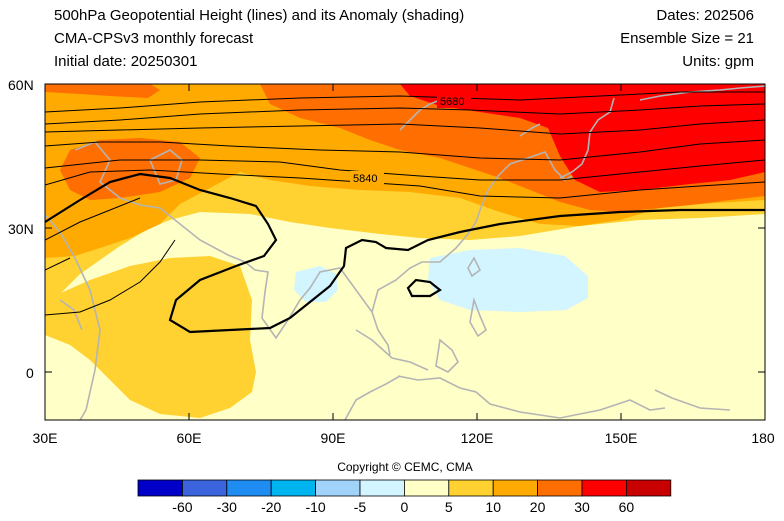 The height and width of the screenshot is (521, 784). Describe the element at coordinates (126, 61) in the screenshot. I see `initial-date: Initial date: 20250301` at that location.